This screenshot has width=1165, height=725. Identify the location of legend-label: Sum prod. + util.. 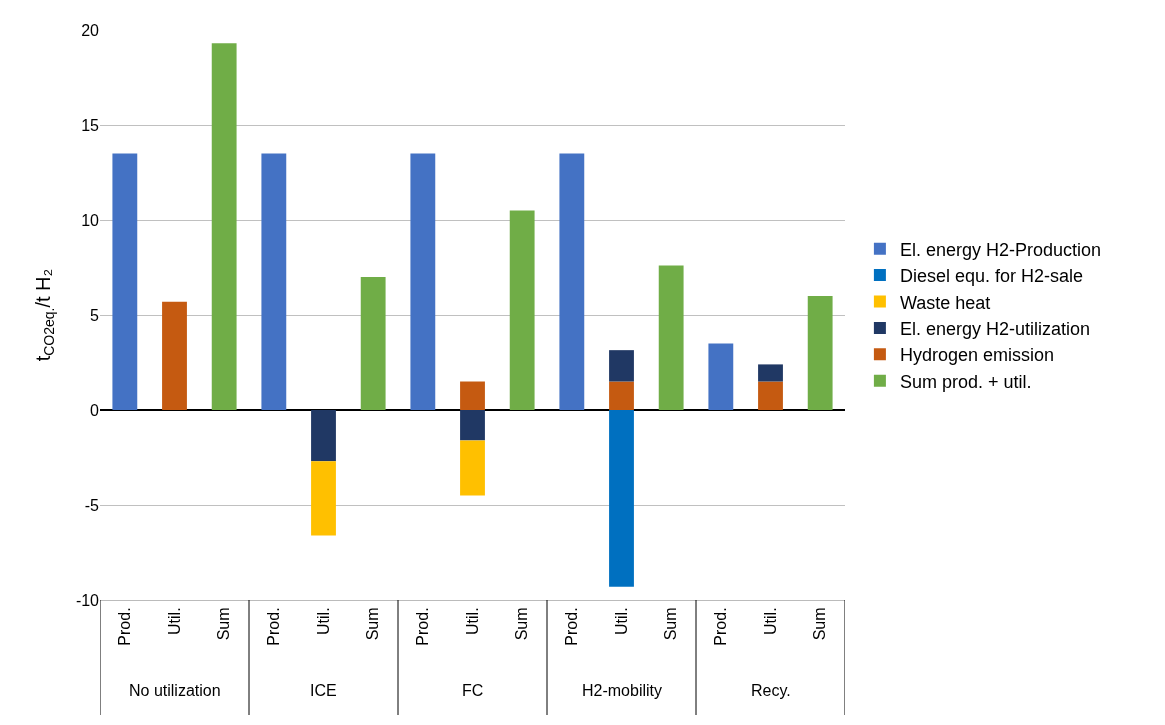
(965, 381).